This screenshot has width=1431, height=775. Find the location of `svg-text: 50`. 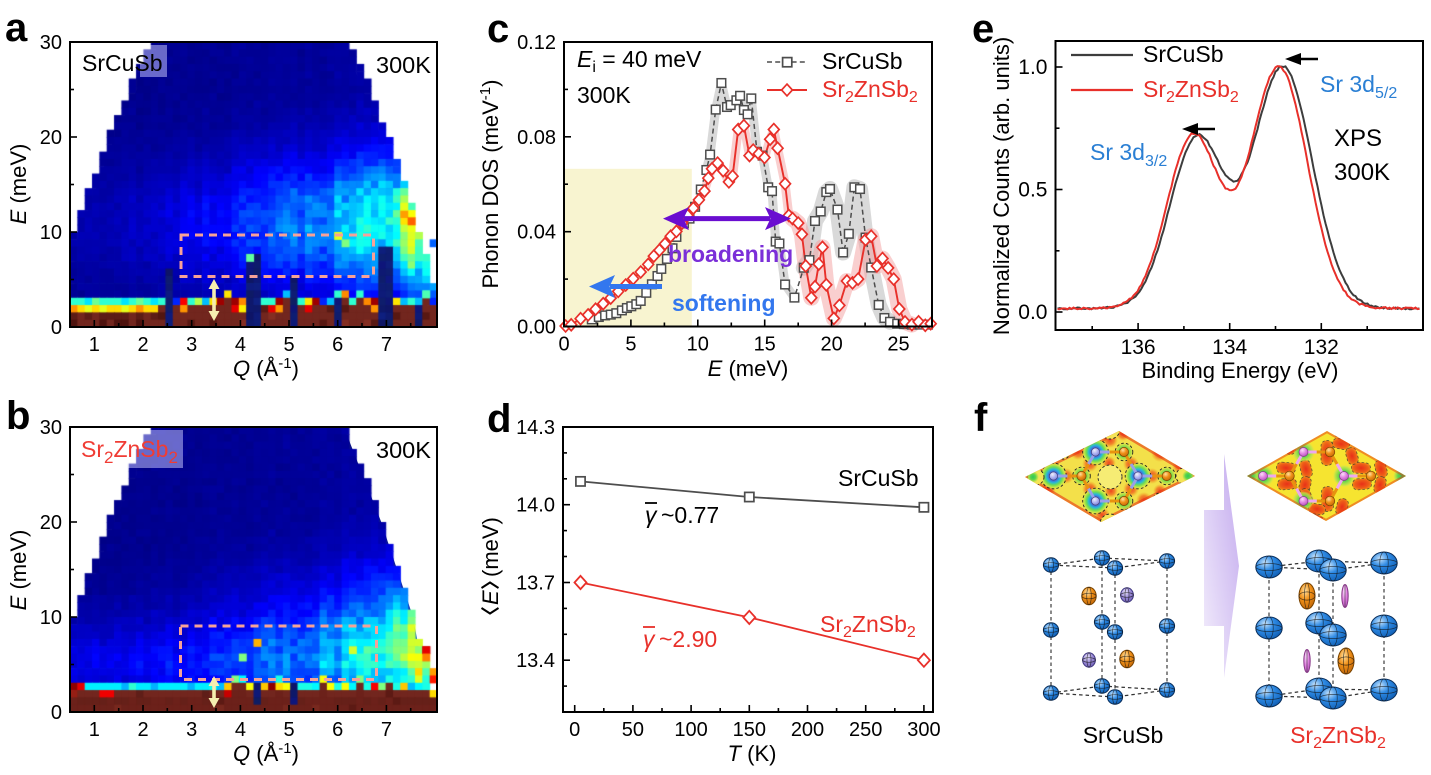

svg-text: 50 is located at coordinates (633, 730).